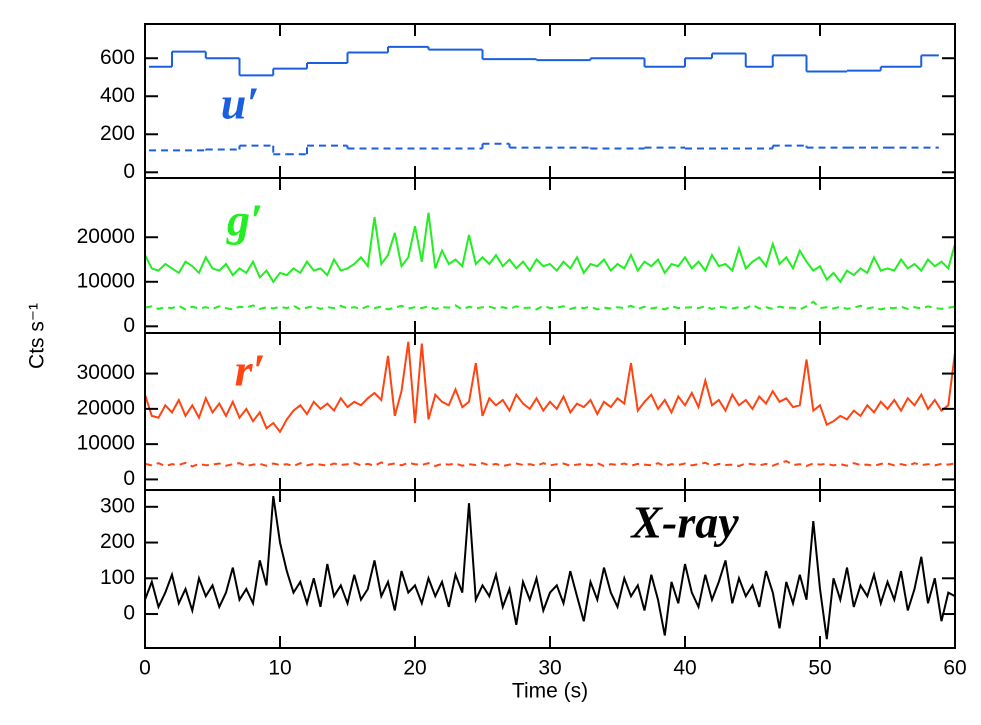 This screenshot has width=981, height=725. What do you see at coordinates (240, 103) in the screenshot?
I see `panel-label: u′` at bounding box center [240, 103].